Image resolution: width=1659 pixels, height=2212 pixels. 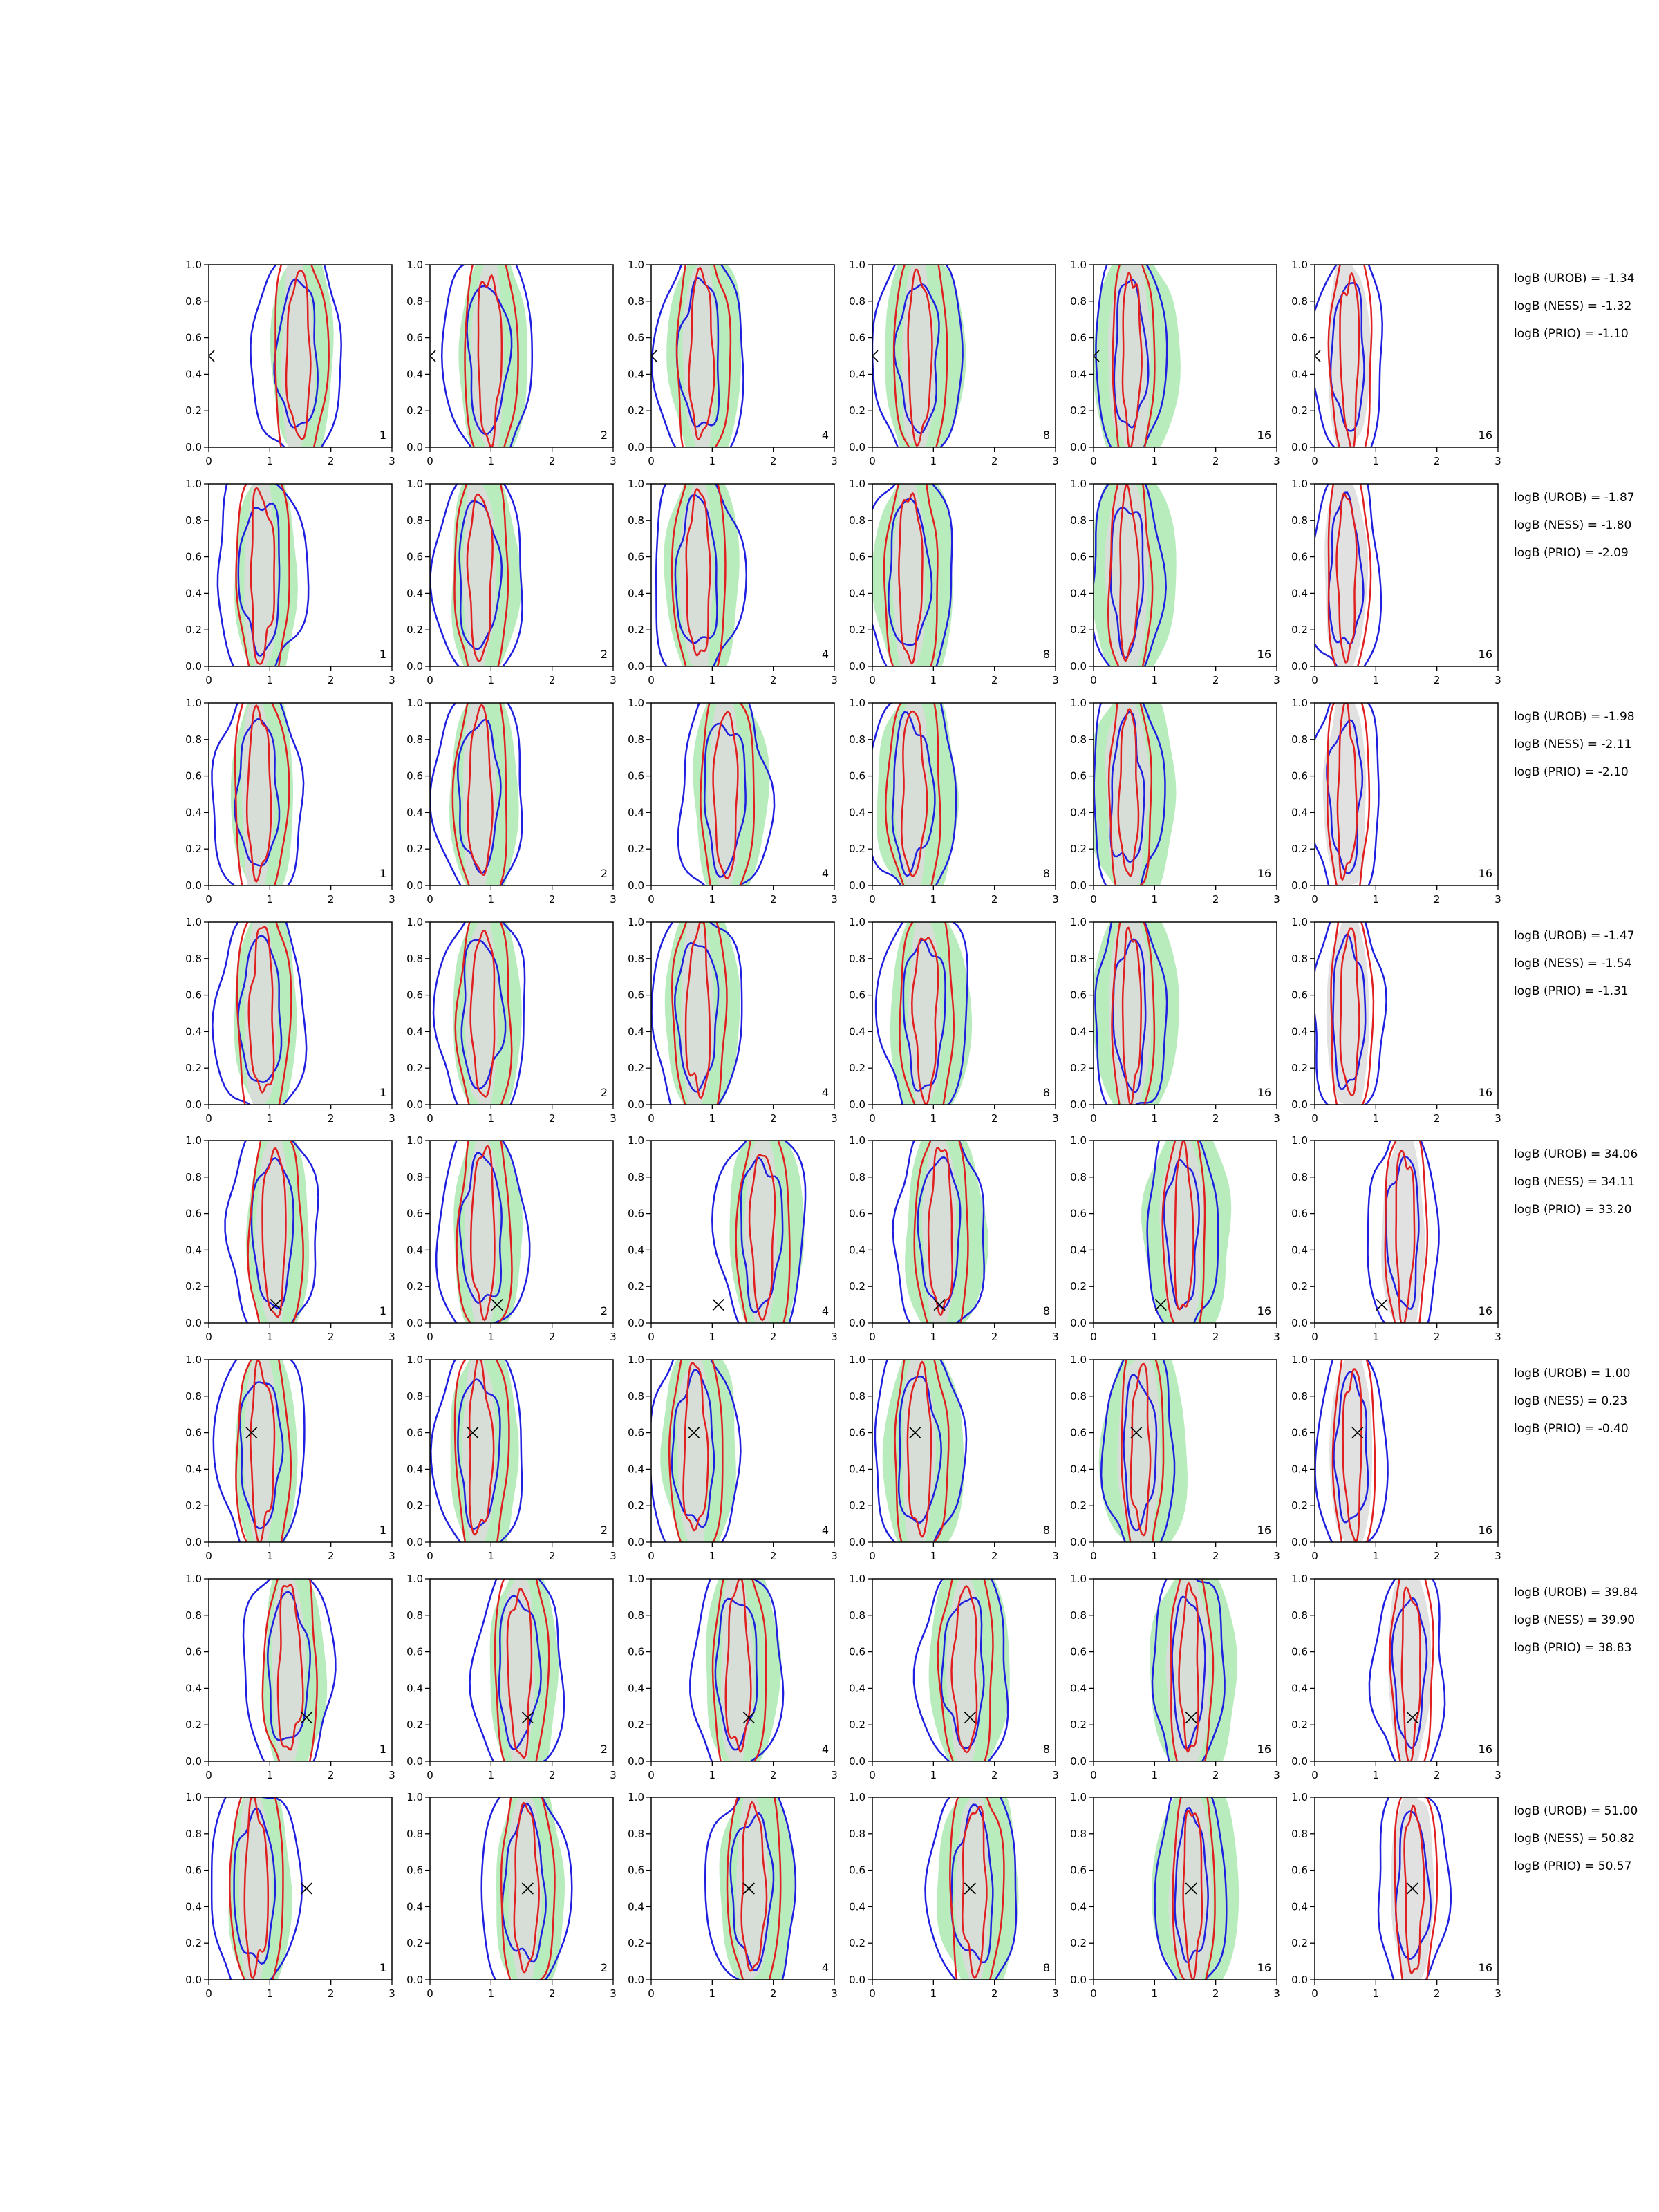 I want to click on panel-r7-c4: 0 1 2 3 0.0 0.2 0.4 0.6 0.8 1.0 8, so click(x=954, y=1677).